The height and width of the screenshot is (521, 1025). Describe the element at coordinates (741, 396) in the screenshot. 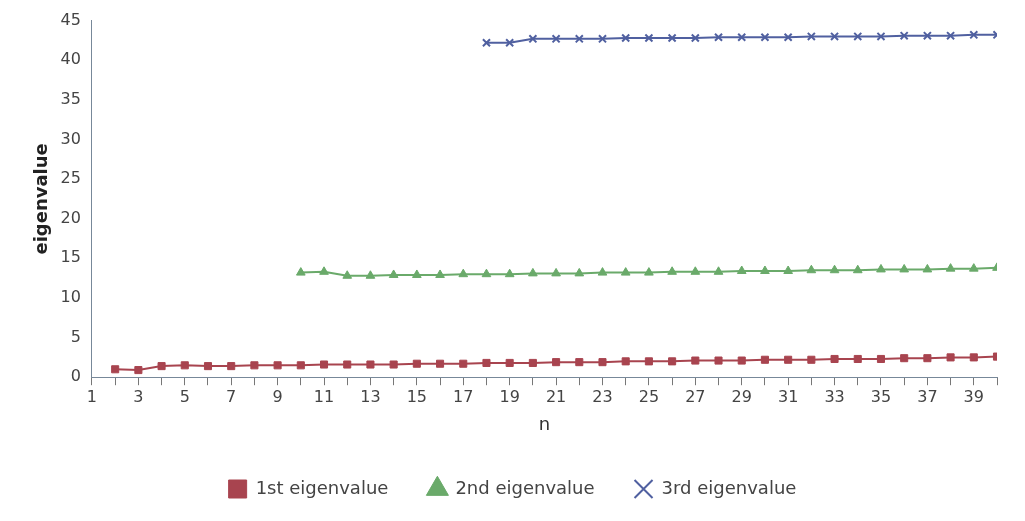

I see `x-tick-label: 29` at that location.